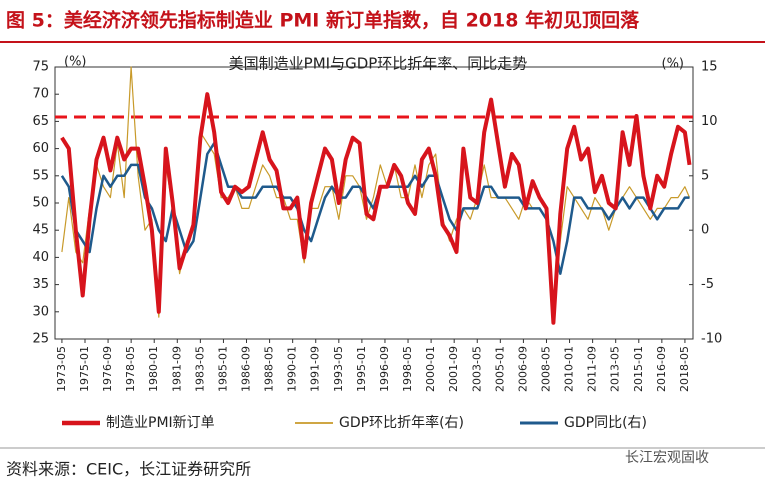  Describe the element at coordinates (40, 257) in the screenshot. I see `y-tick-label: 40` at that location.